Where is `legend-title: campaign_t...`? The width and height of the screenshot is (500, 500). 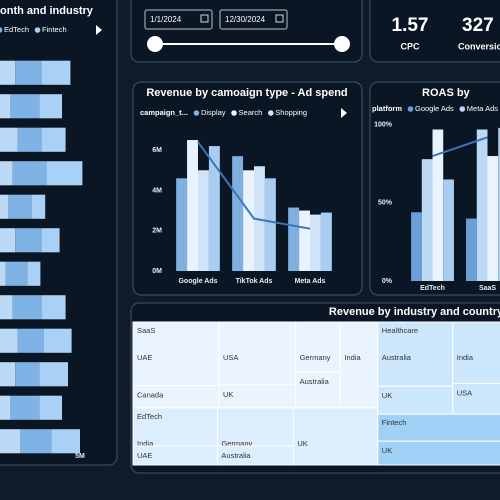 legend-title: campaign_t... is located at coordinates (164, 112).